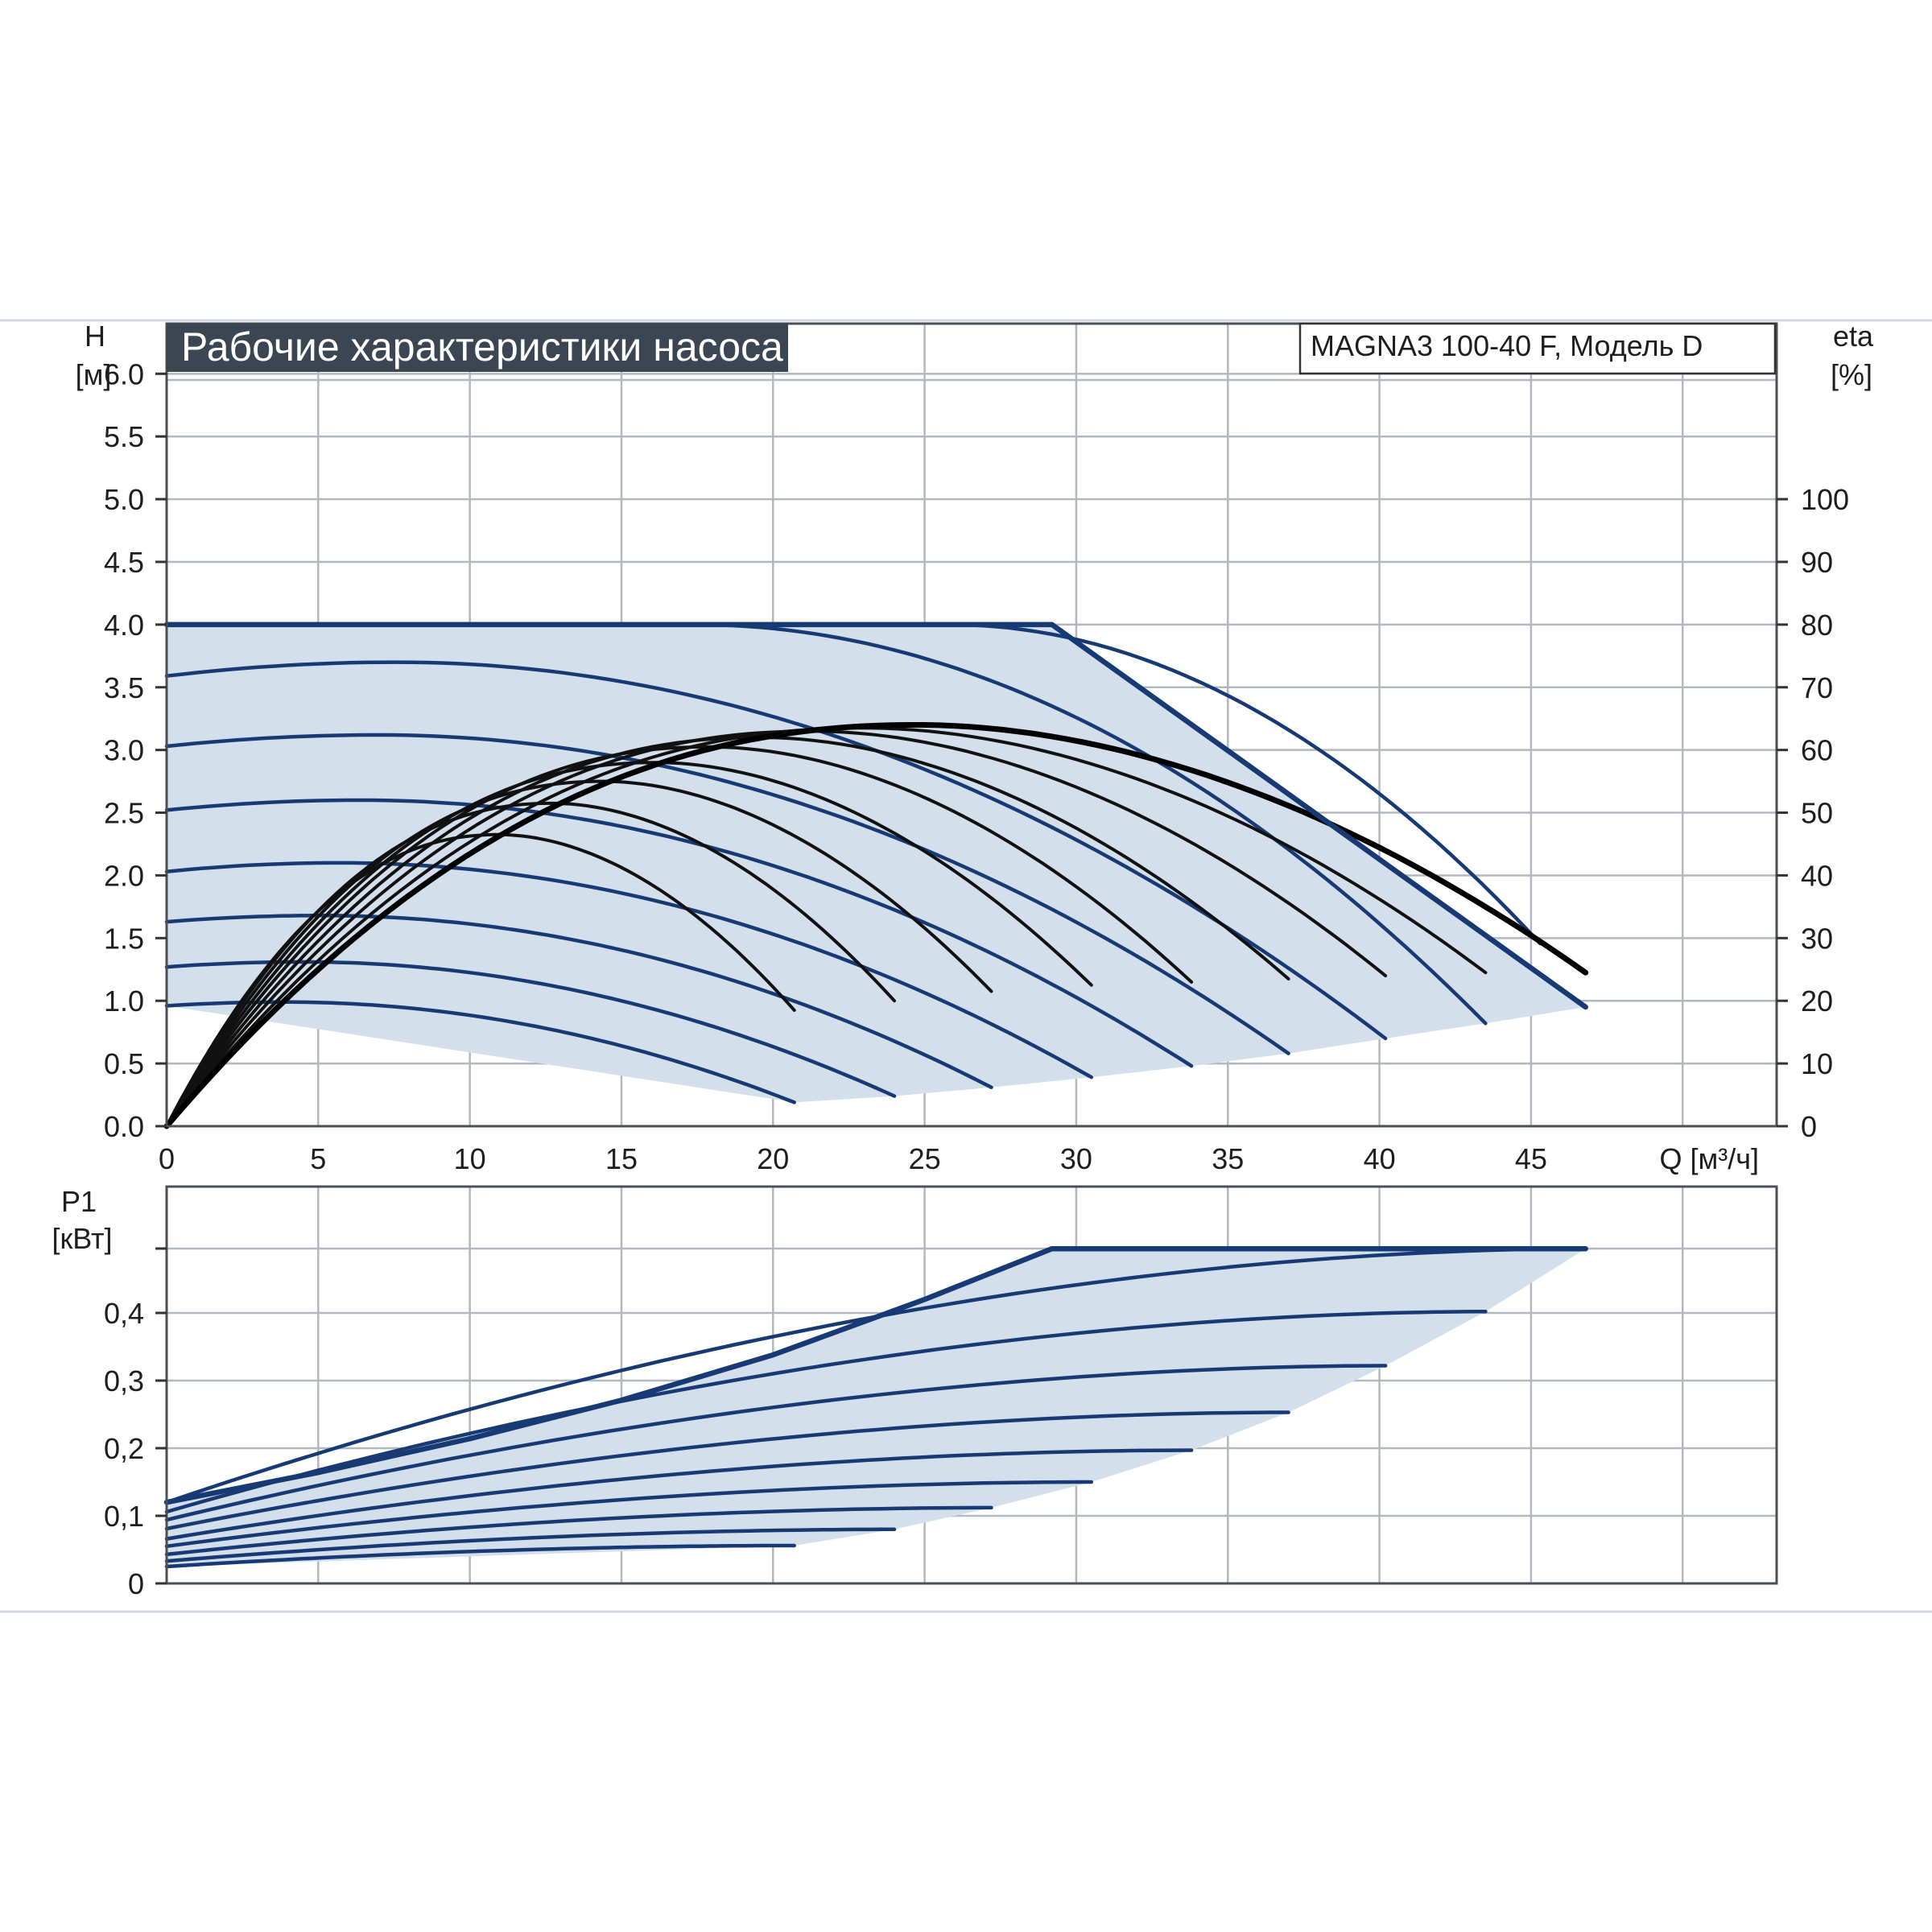 The height and width of the screenshot is (1932, 1932). I want to click on model-label-box, so click(1537, 348).